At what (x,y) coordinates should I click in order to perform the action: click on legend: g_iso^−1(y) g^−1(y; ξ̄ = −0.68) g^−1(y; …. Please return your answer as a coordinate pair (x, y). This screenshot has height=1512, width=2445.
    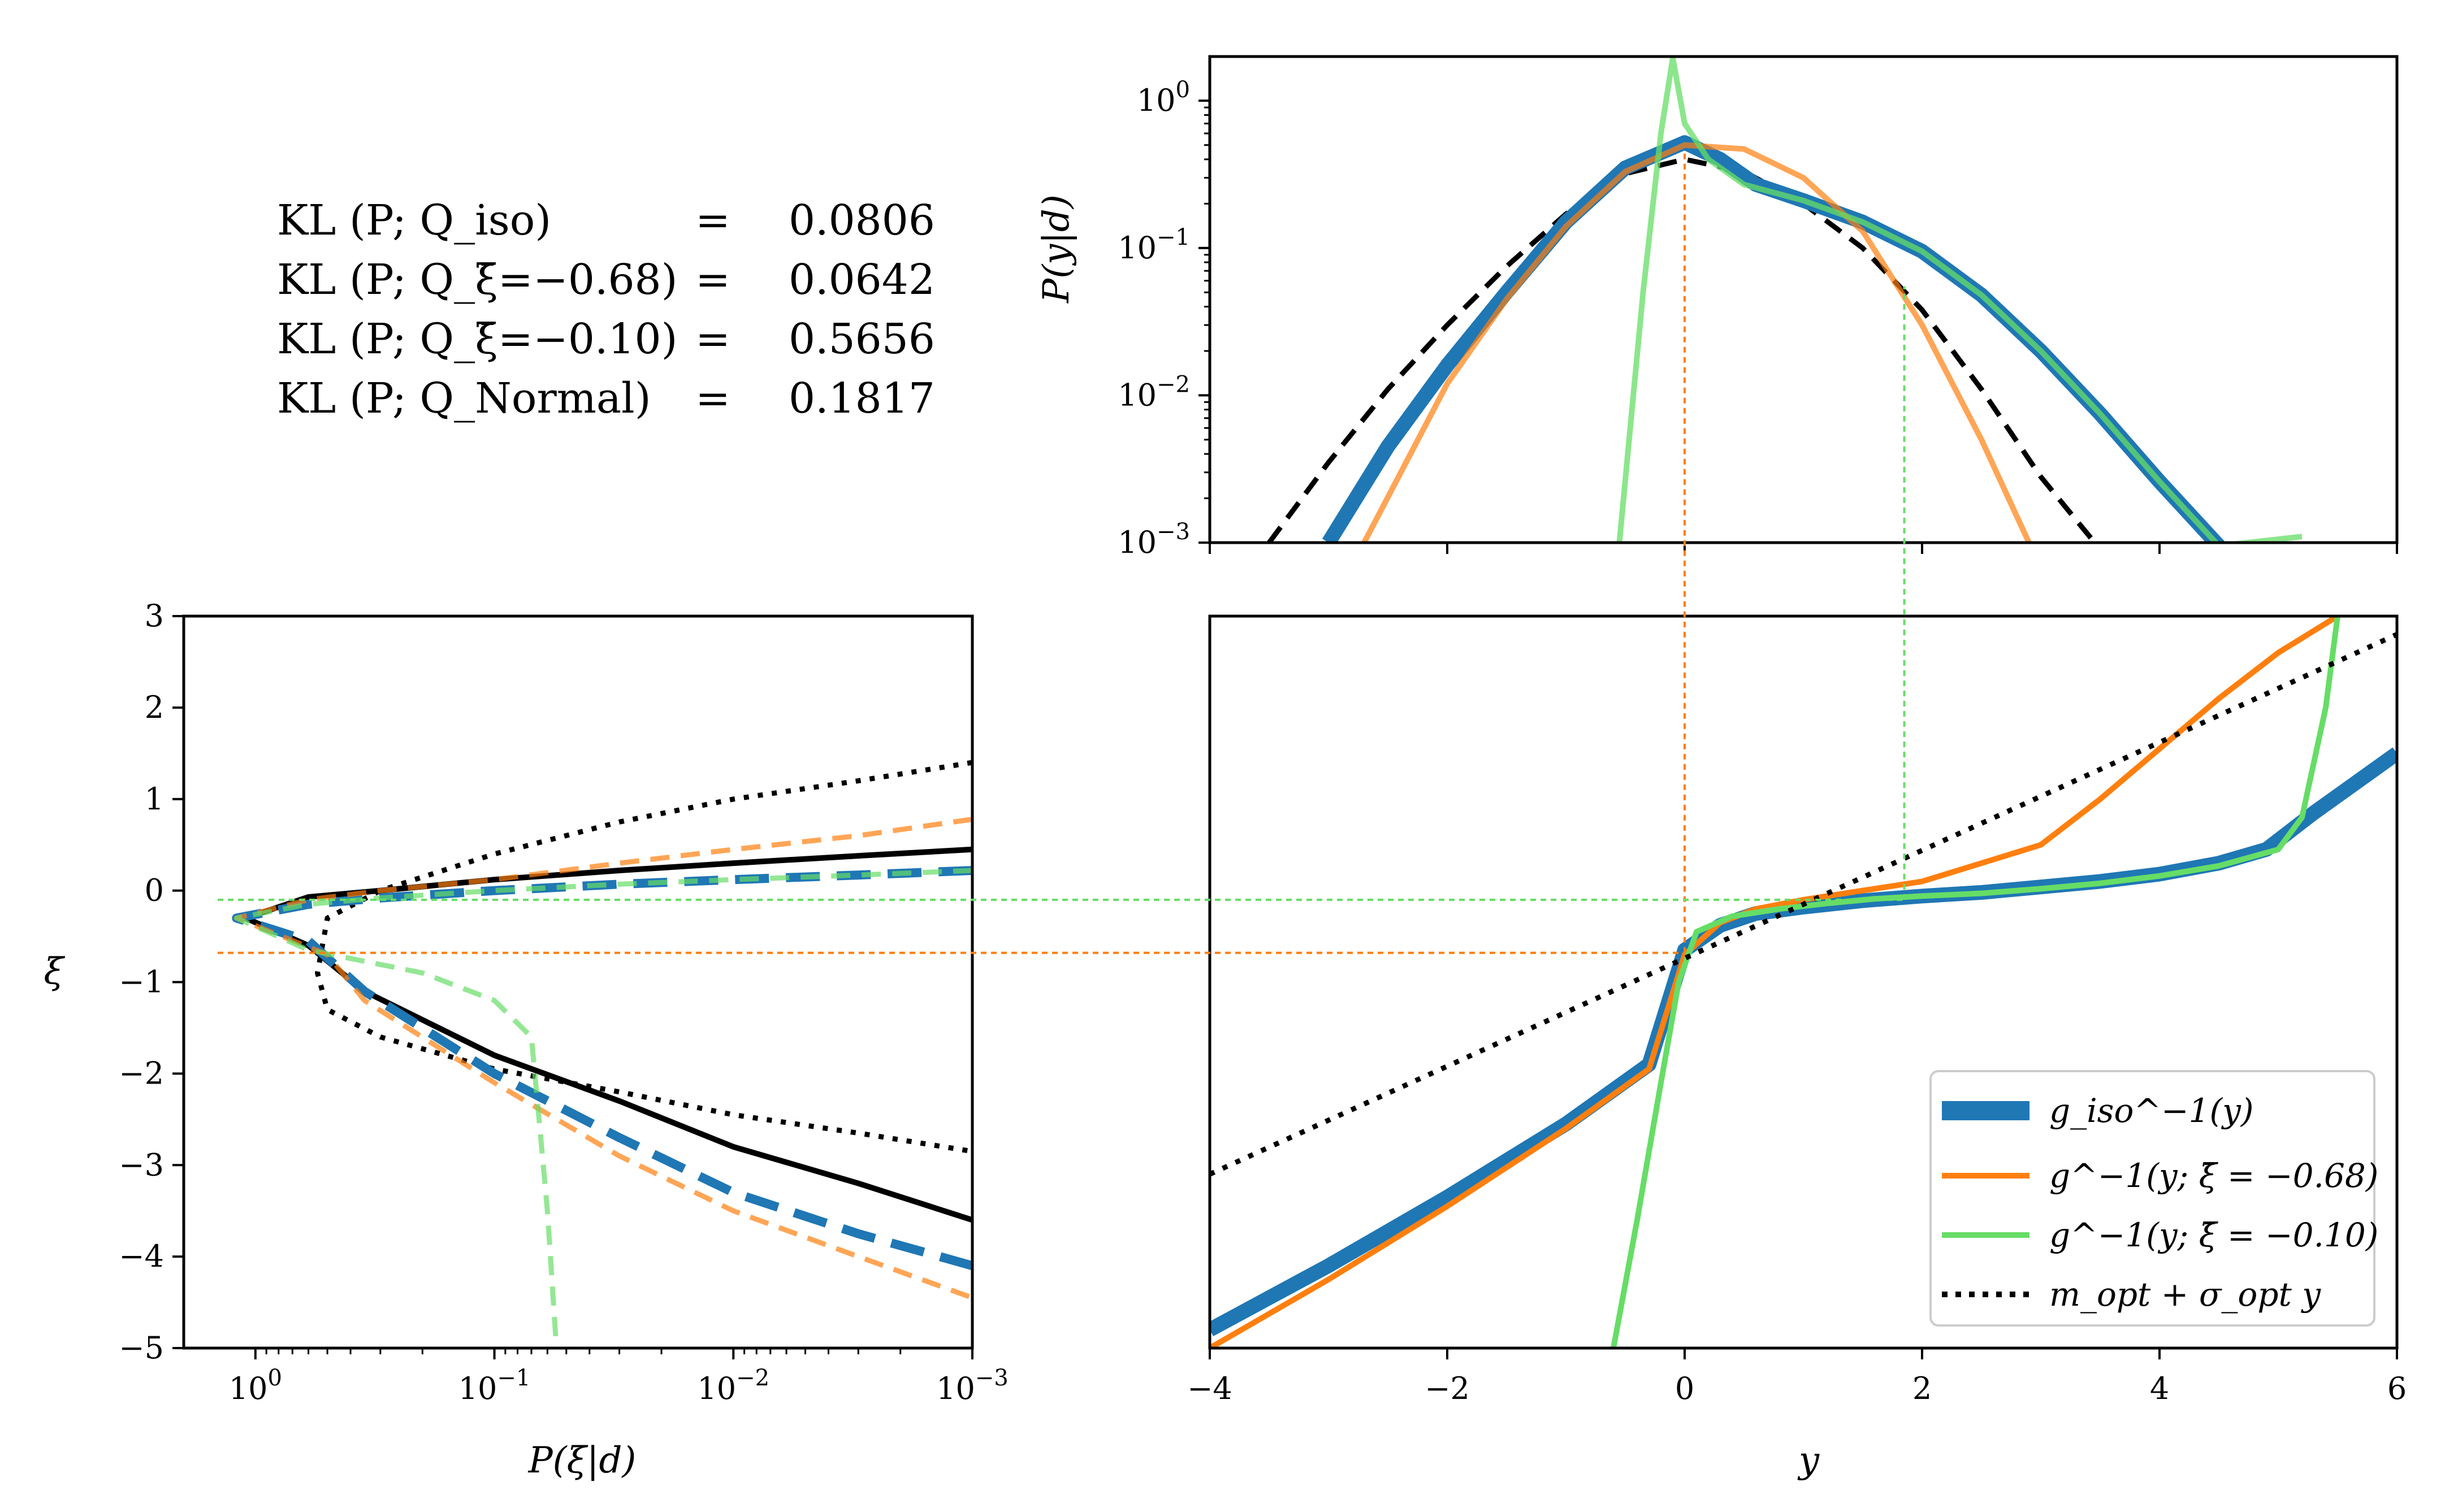
    Looking at the image, I should click on (2153, 1199).